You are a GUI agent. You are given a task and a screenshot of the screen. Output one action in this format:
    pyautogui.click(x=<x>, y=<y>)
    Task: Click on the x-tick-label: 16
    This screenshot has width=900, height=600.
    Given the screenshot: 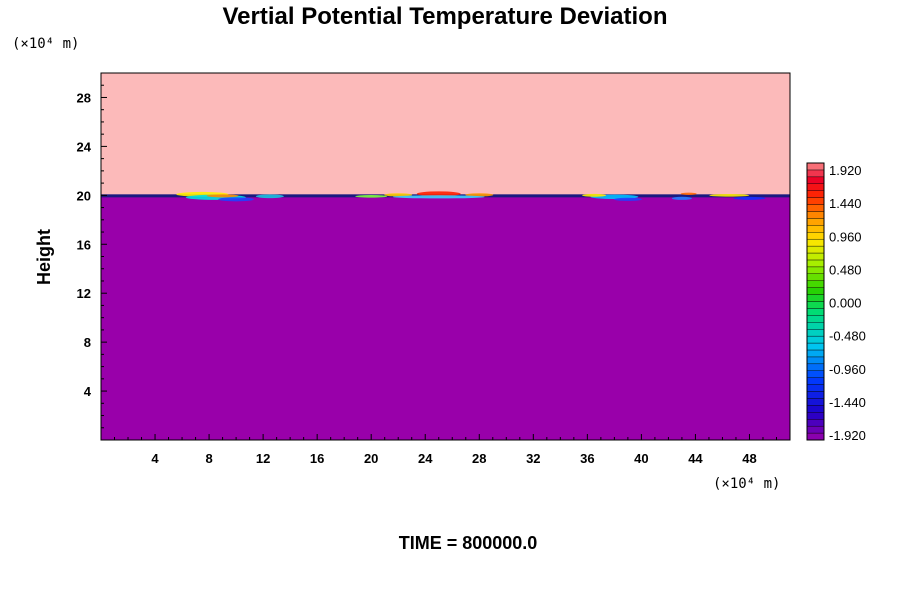 What is the action you would take?
    pyautogui.click(x=317, y=458)
    